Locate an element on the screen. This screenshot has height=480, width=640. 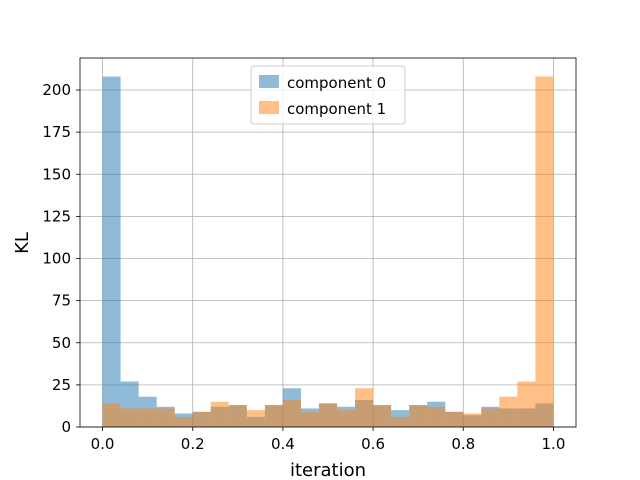
x-tick-label: 0.8 is located at coordinates (463, 444).